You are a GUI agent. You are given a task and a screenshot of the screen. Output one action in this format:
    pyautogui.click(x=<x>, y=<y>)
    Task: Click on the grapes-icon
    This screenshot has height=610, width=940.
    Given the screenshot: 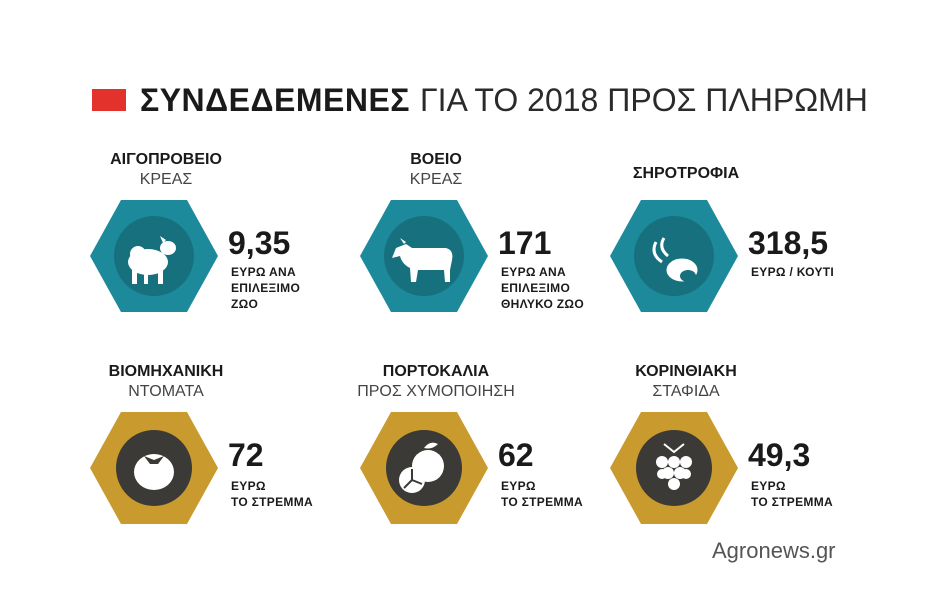 What is the action you would take?
    pyautogui.click(x=674, y=466)
    